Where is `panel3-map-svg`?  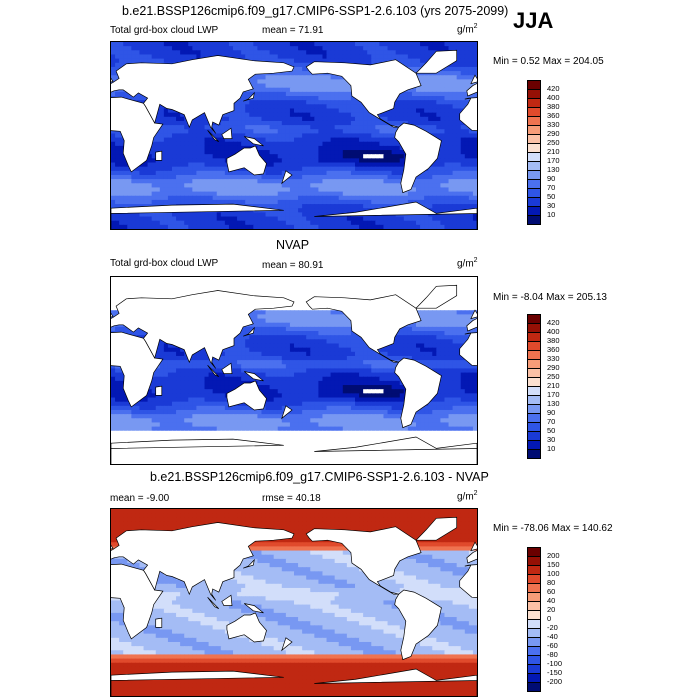 panel3-map-svg is located at coordinates (294, 602).